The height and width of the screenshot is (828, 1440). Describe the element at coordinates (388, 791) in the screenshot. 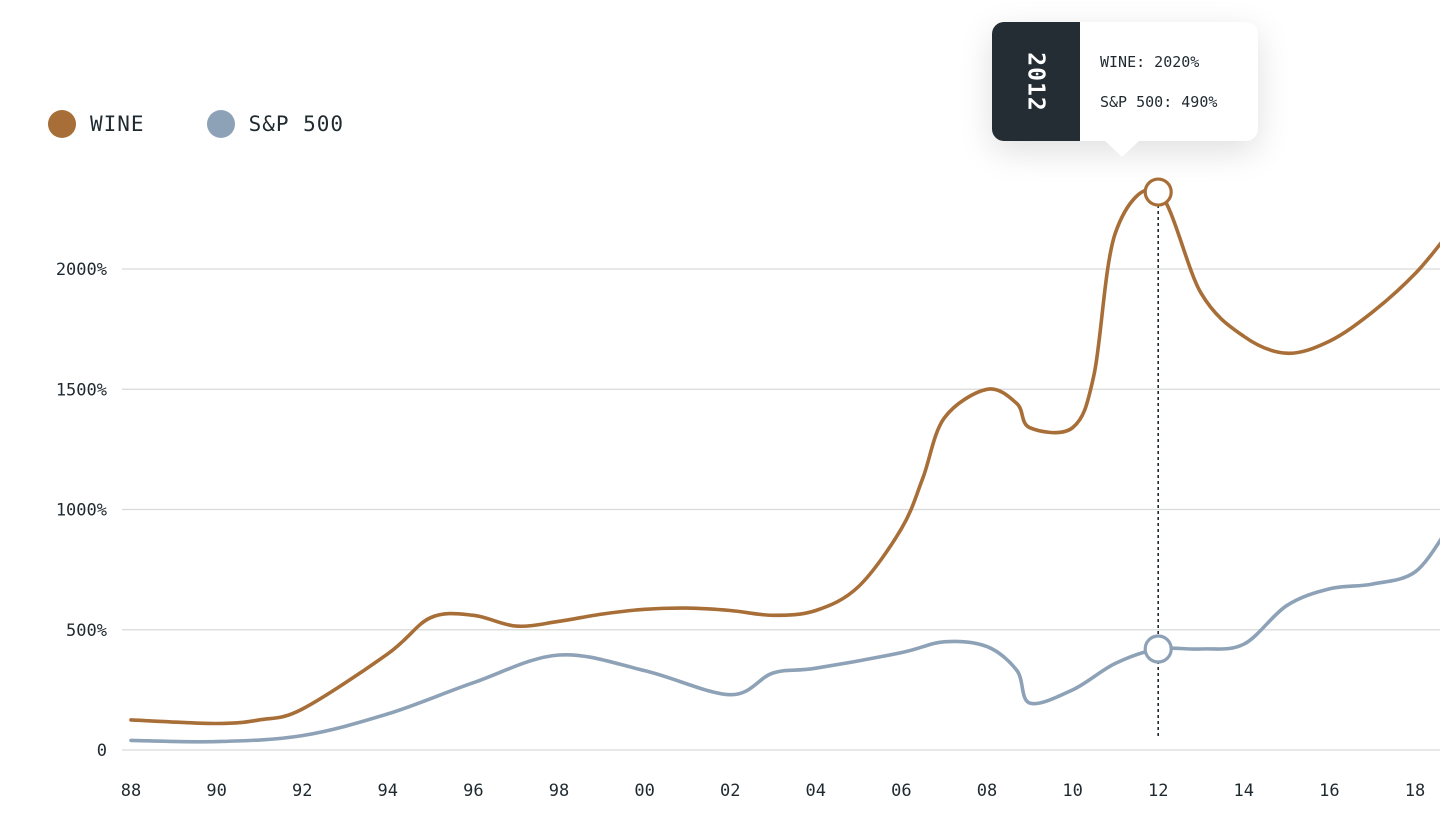

I see `x-tick-label: 94` at that location.